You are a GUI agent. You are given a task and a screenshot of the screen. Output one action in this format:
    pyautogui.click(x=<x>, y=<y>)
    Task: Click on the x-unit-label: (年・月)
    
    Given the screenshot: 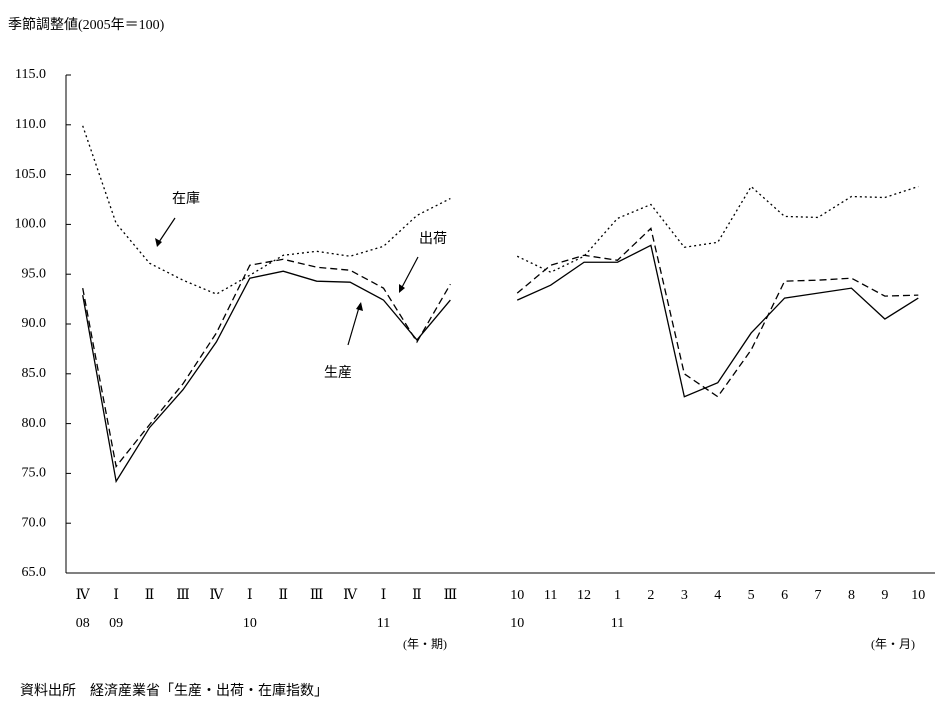 What is the action you would take?
    pyautogui.click(x=893, y=644)
    